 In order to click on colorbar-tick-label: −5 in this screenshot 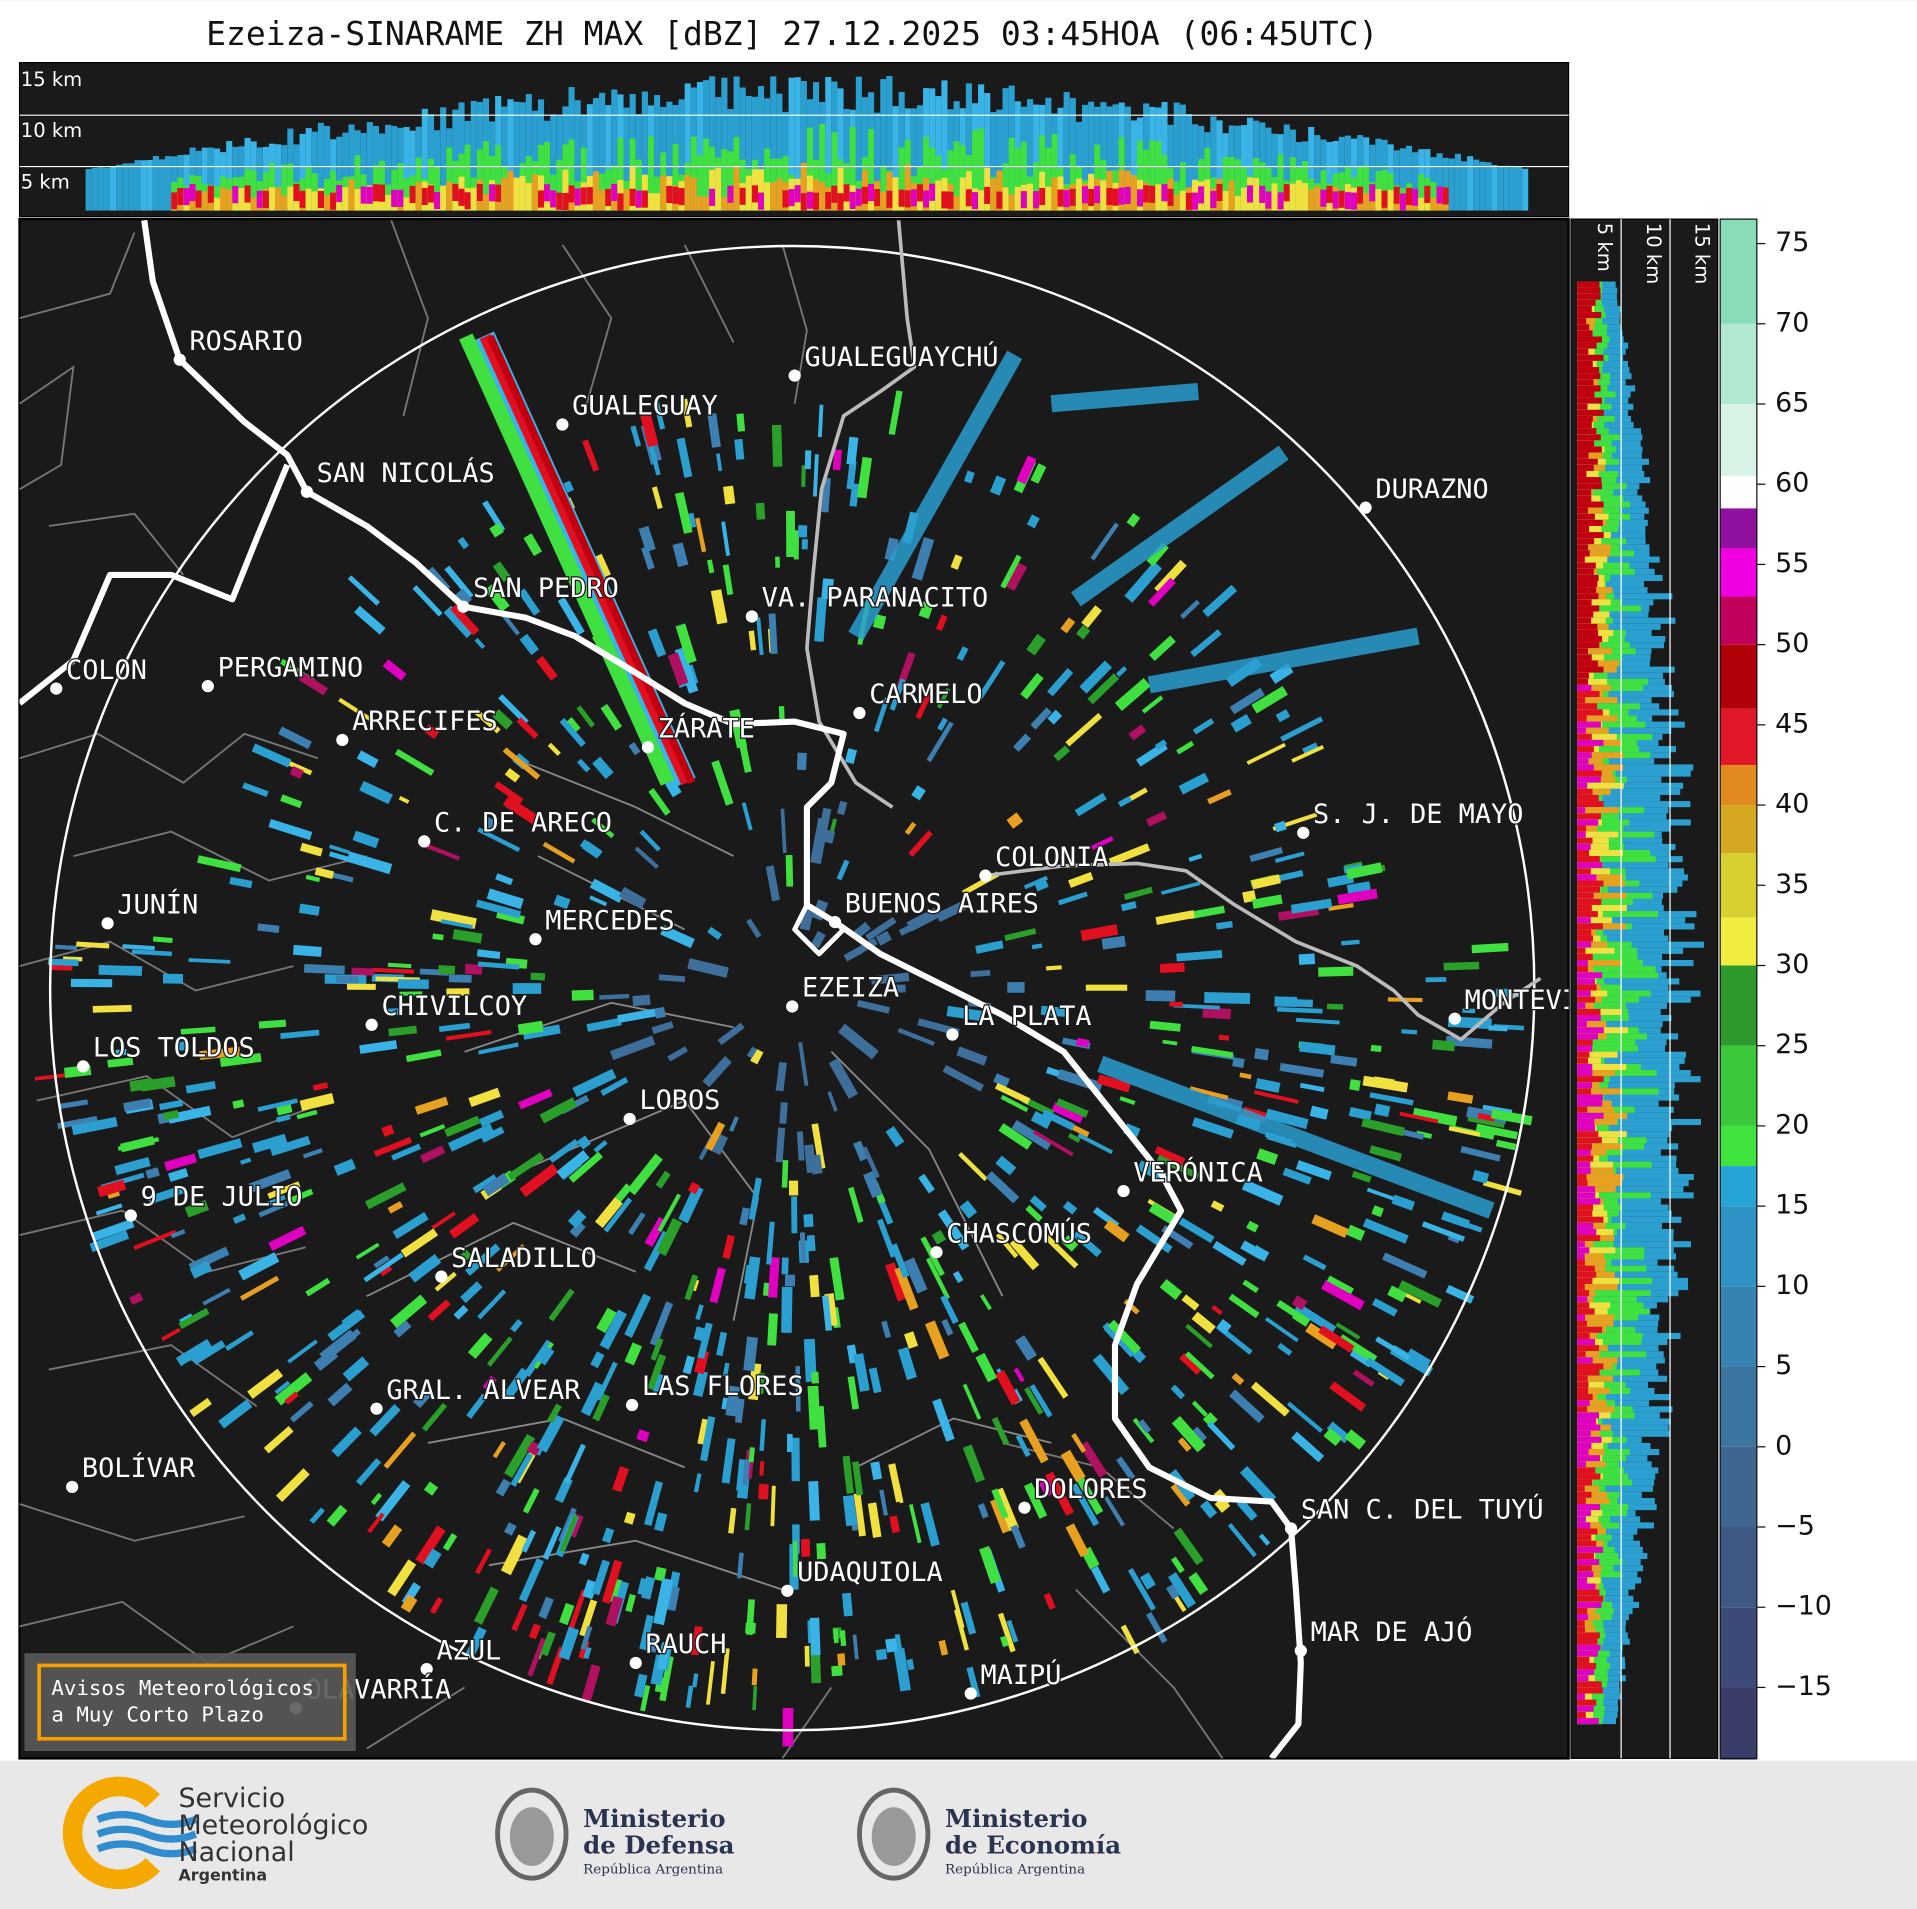, I will do `click(1795, 1526)`.